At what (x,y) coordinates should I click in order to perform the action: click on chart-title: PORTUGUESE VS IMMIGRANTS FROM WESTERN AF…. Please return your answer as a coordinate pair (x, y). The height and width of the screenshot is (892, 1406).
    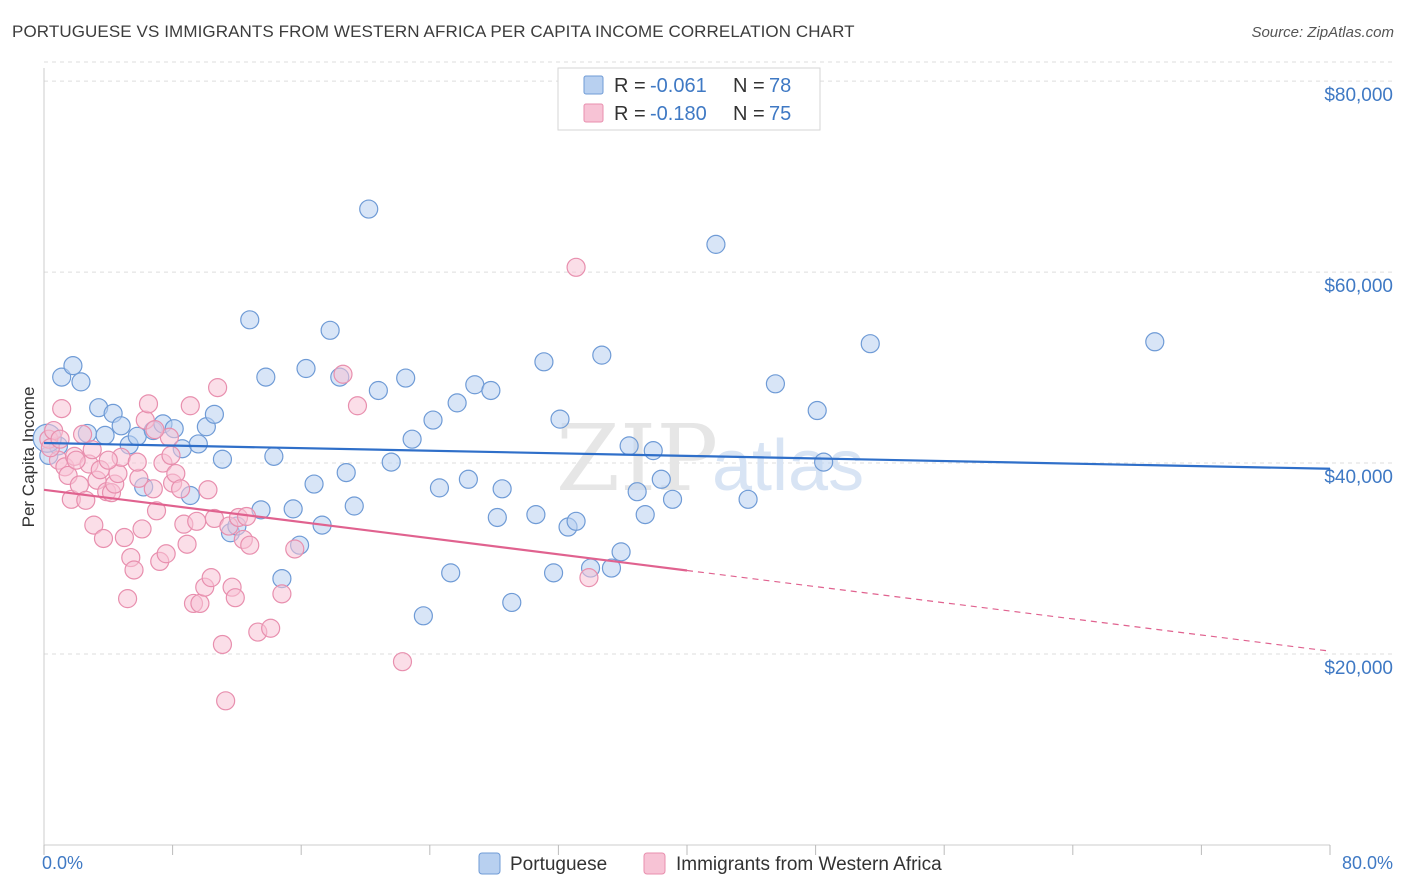
    Looking at the image, I should click on (433, 31).